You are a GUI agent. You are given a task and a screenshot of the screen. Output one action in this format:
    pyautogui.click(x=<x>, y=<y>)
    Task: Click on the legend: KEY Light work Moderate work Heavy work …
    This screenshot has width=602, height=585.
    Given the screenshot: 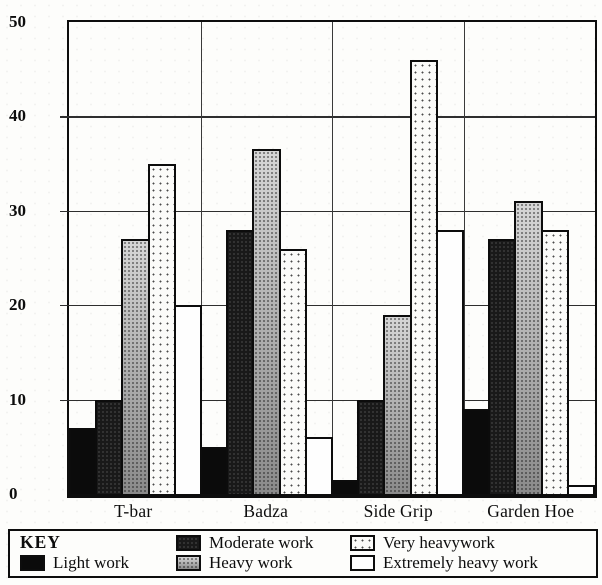 What is the action you would take?
    pyautogui.click(x=303, y=553)
    